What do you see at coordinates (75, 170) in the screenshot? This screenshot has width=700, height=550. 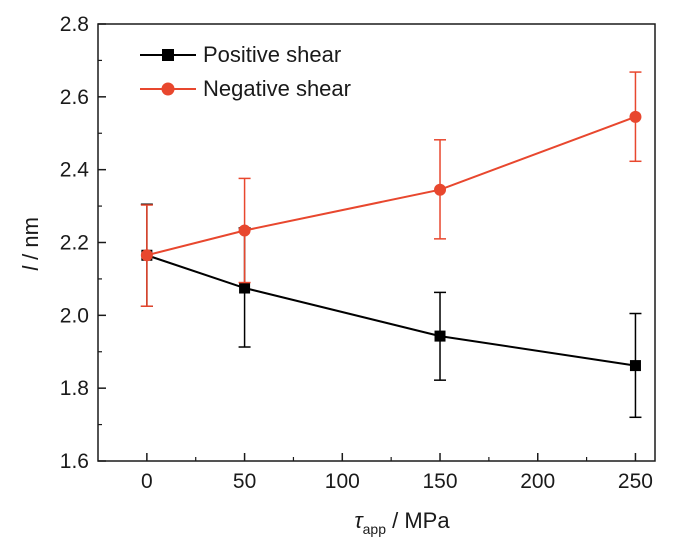 I see `y-tick-label: 2.4` at bounding box center [75, 170].